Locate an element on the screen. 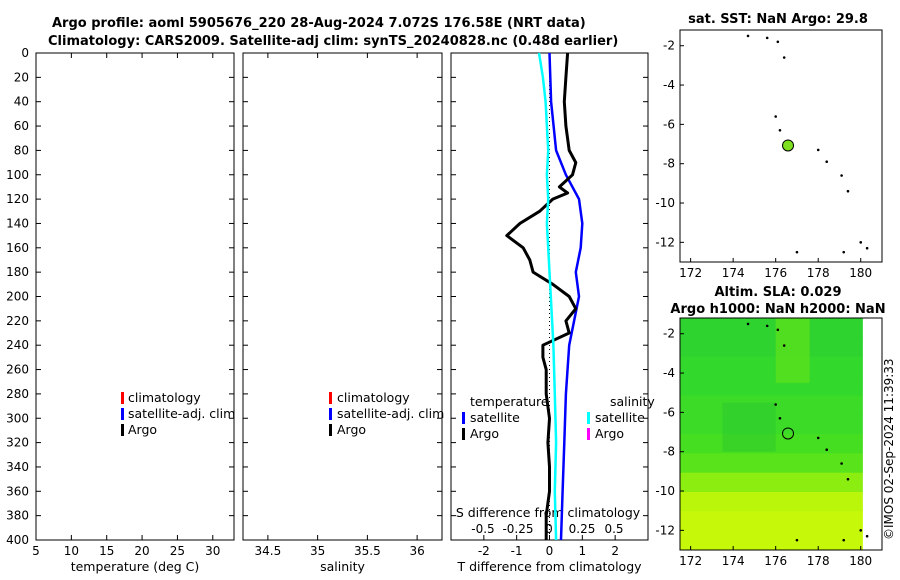 The image size is (900, 580). depth-tick-label: 140 is located at coordinates (17, 223).